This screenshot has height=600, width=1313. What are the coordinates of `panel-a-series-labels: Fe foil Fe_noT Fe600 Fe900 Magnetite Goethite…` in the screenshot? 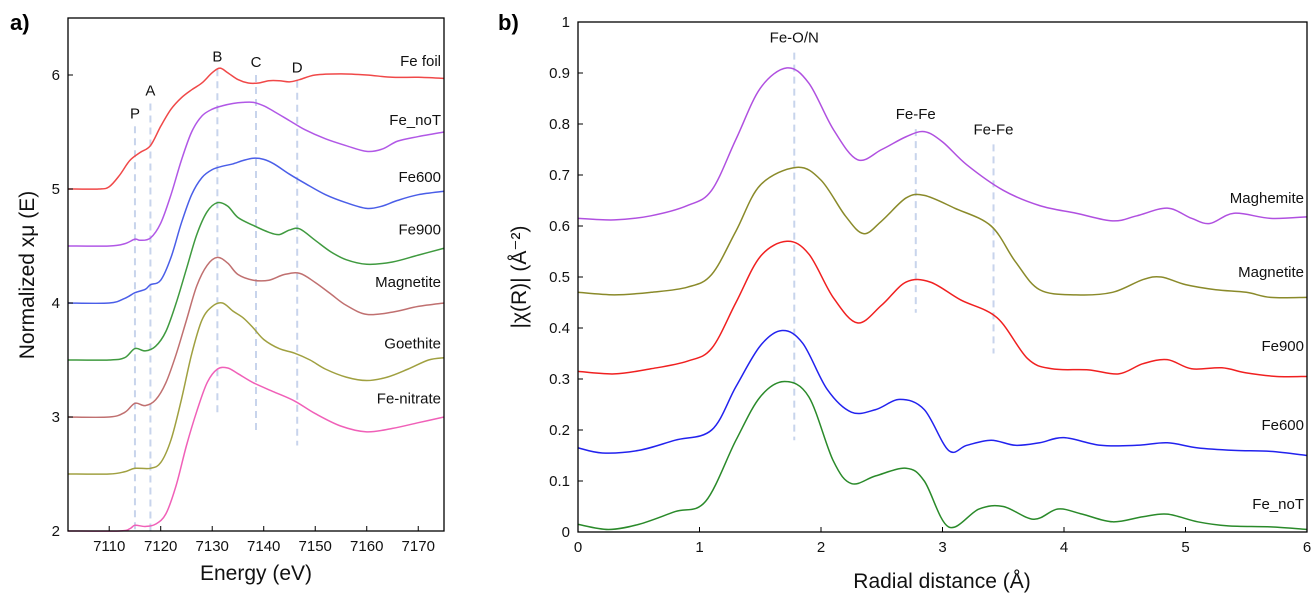 It's located at (408, 230).